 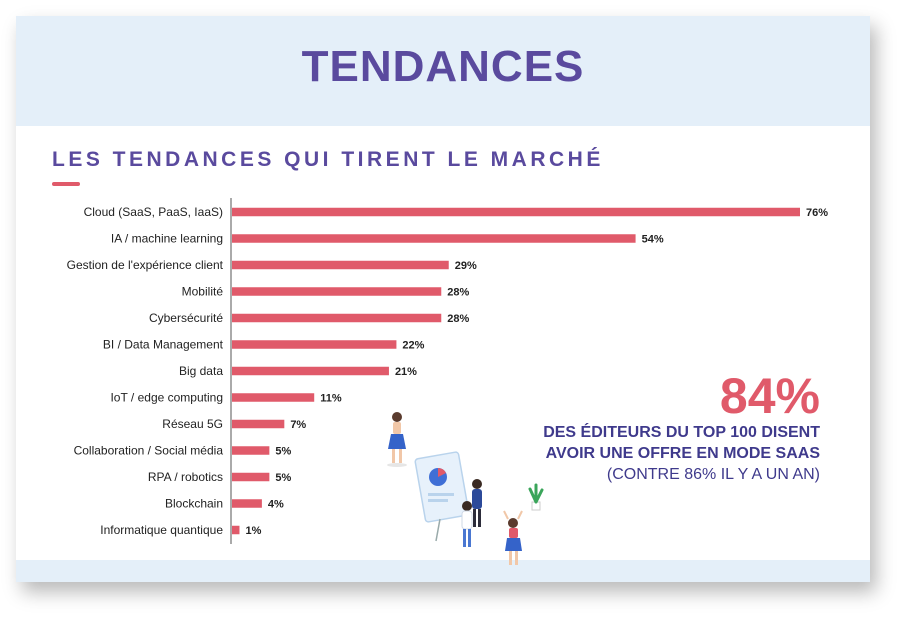 I want to click on value-label: 7%, so click(x=298, y=425).